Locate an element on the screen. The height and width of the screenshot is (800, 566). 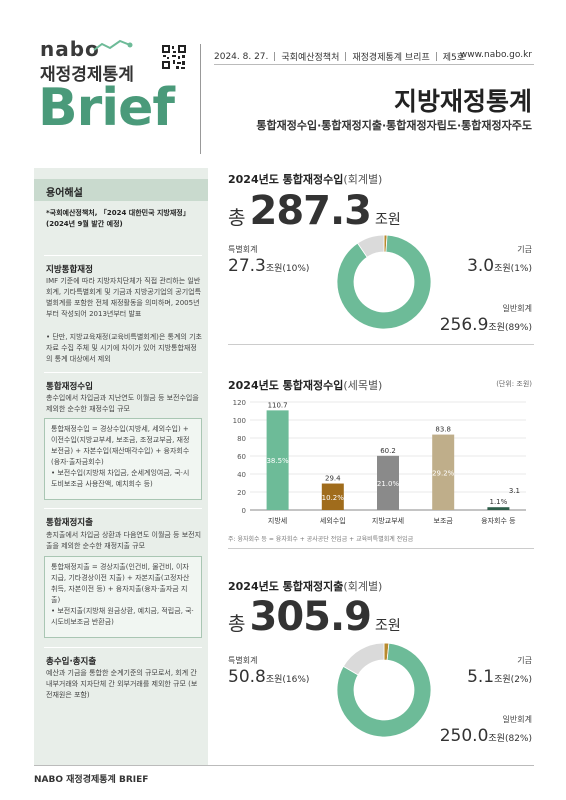
bar-value-label: 60.2 is located at coordinates (388, 451).